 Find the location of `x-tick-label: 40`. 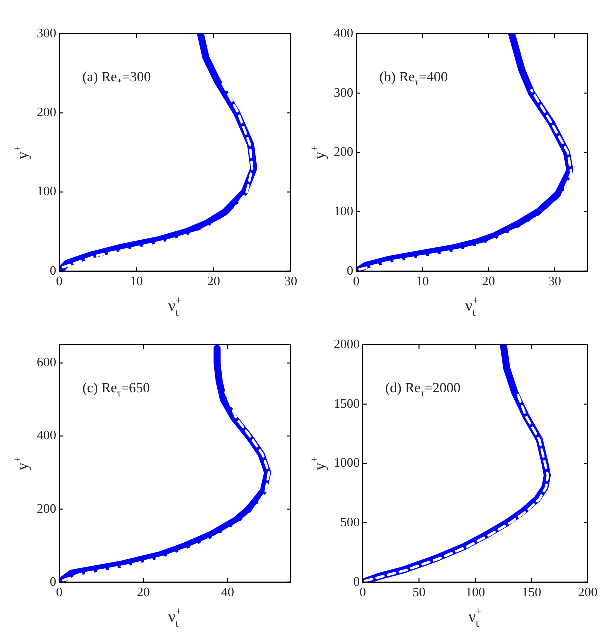

x-tick-label: 40 is located at coordinates (227, 592).